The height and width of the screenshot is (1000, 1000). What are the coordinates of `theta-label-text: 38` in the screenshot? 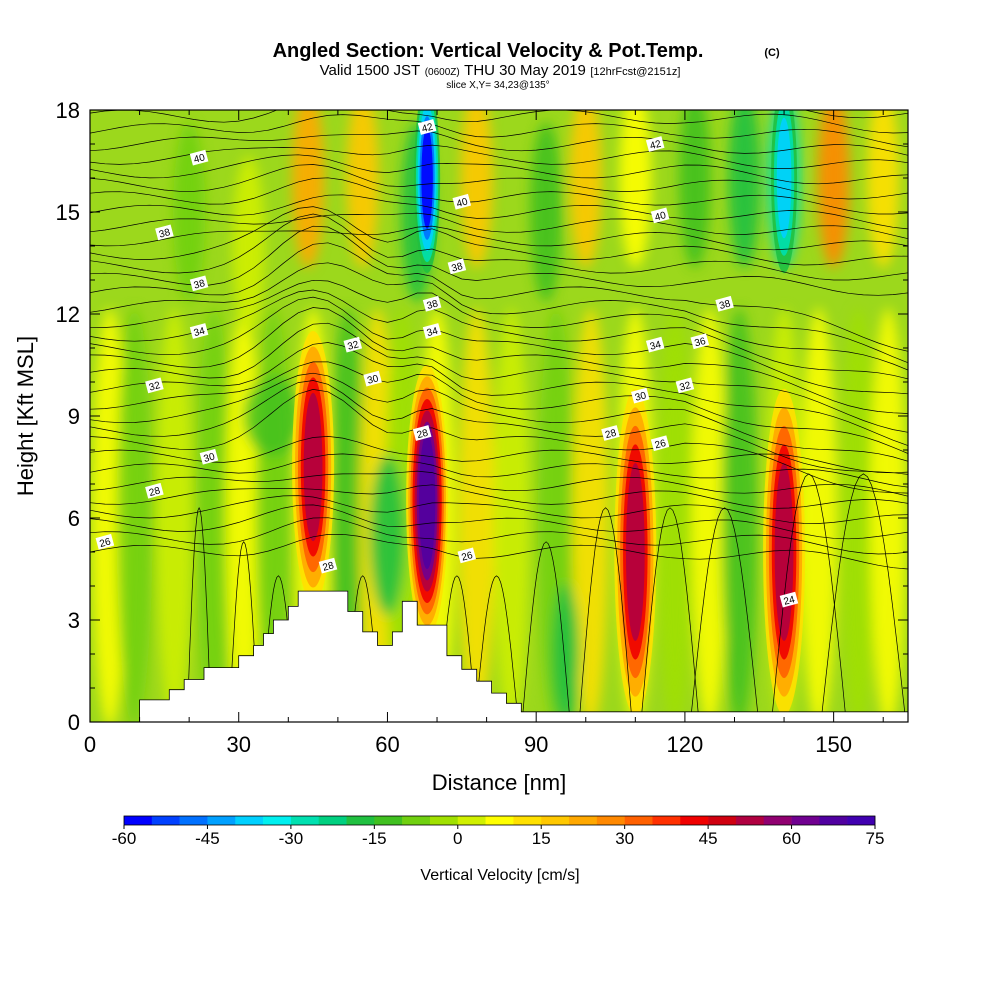 It's located at (433, 305).